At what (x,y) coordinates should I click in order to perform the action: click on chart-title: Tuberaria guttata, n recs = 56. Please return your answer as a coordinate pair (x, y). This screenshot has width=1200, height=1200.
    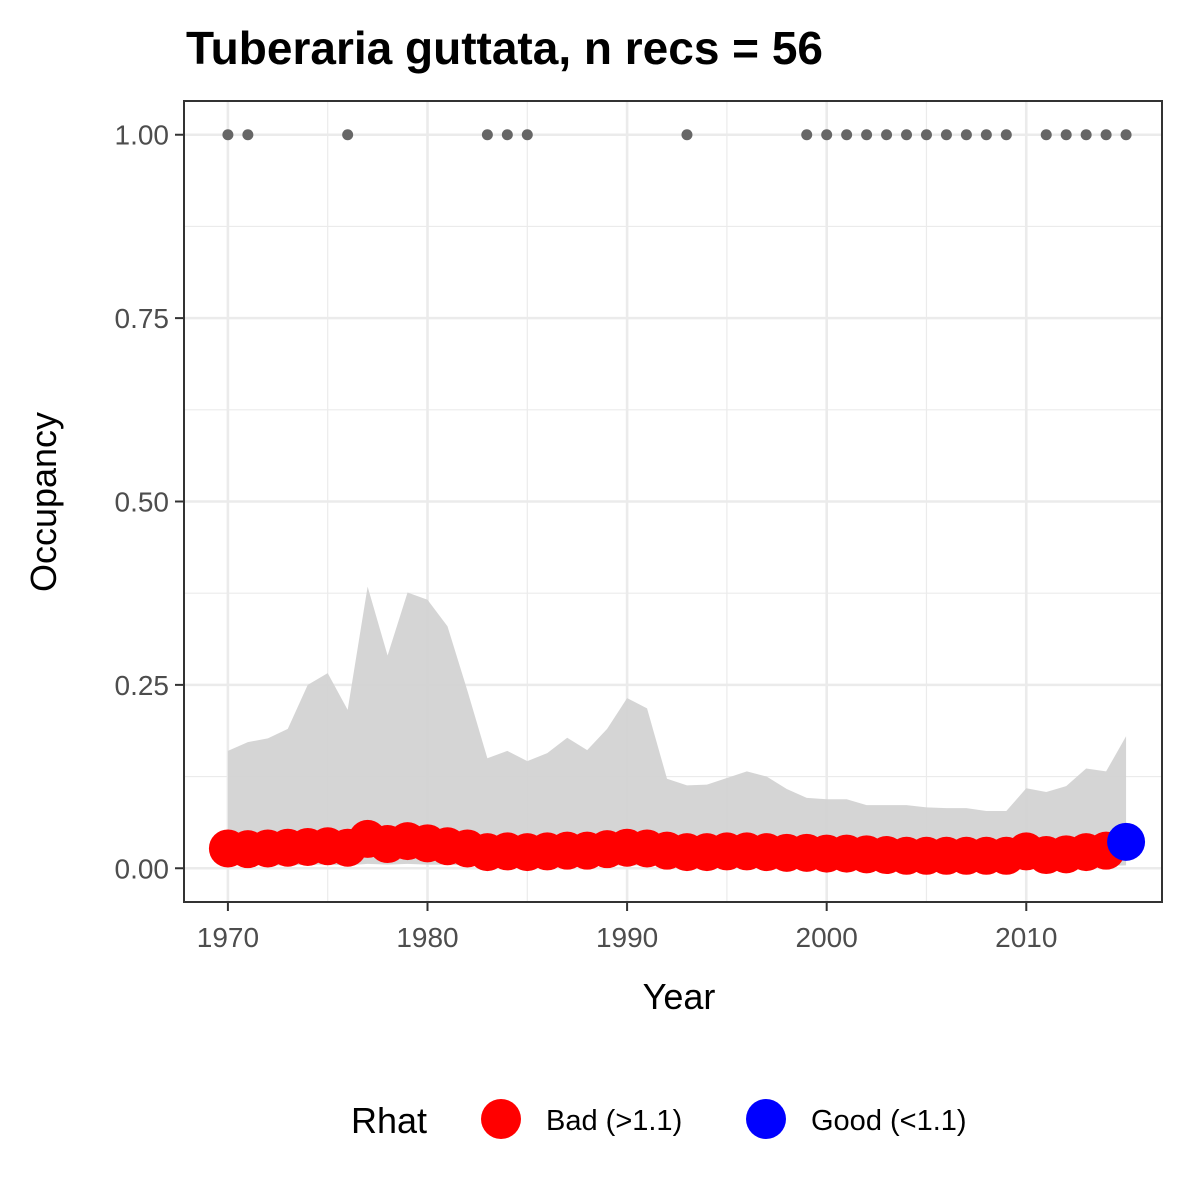
    Looking at the image, I should click on (504, 48).